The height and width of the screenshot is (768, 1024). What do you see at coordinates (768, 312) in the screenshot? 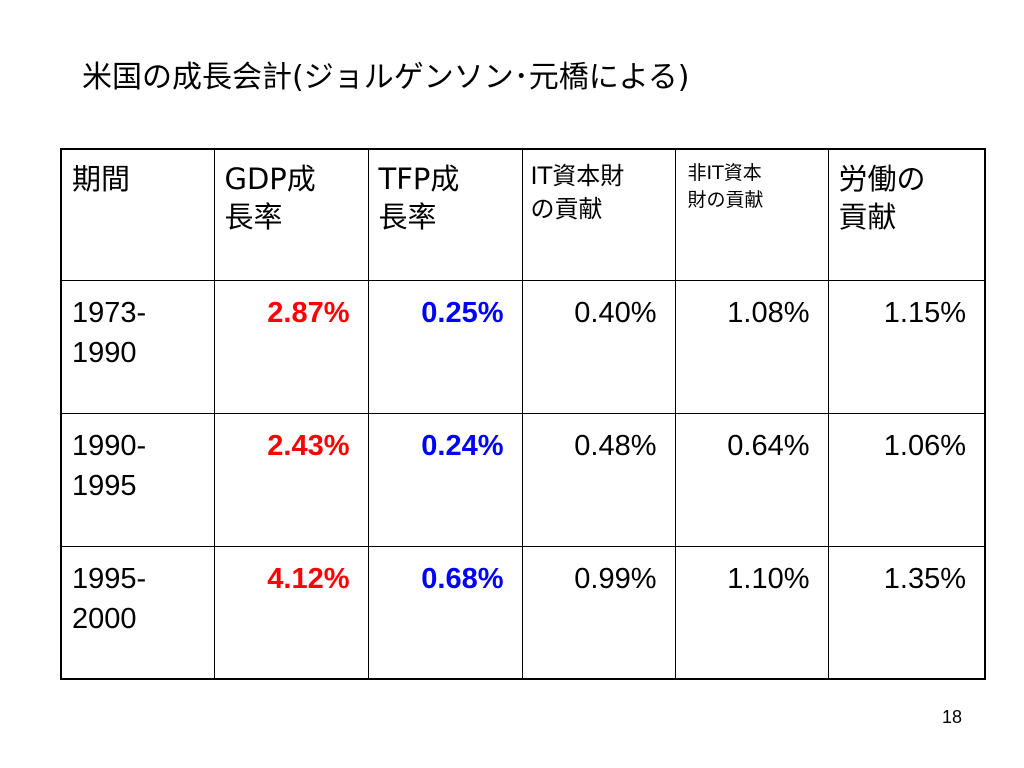
I see `non-it-capital-value: 1.08%` at bounding box center [768, 312].